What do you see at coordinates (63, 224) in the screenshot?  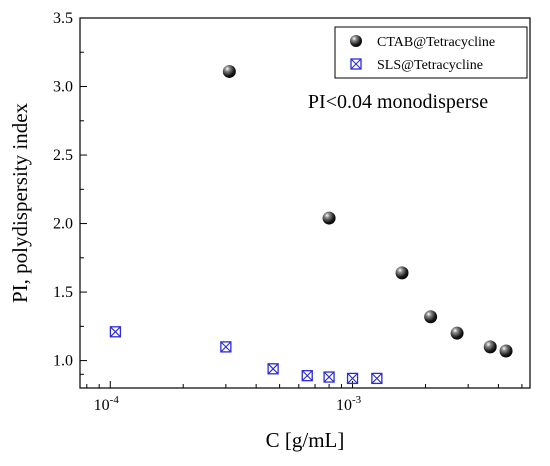 I see `y-tick-label: 2.0` at bounding box center [63, 224].